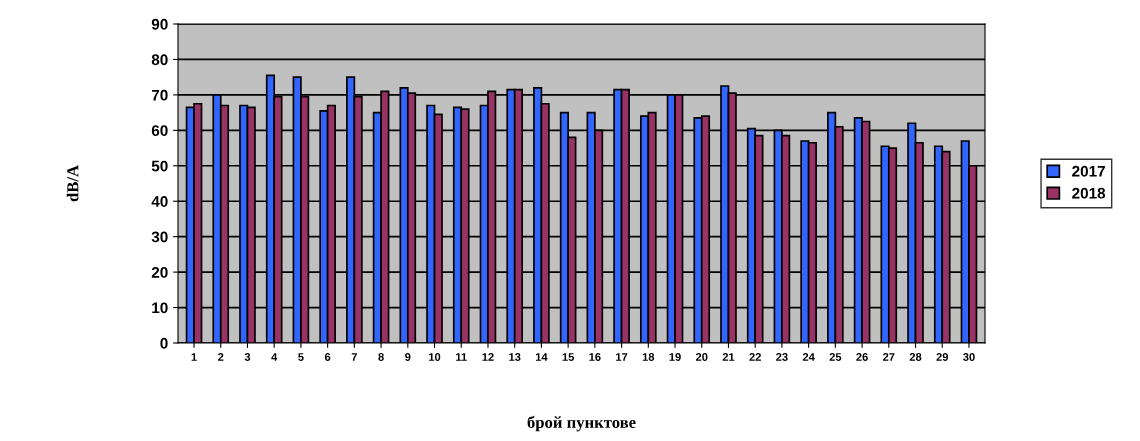  What do you see at coordinates (435, 357) in the screenshot?
I see `x-tick-label: 10` at bounding box center [435, 357].